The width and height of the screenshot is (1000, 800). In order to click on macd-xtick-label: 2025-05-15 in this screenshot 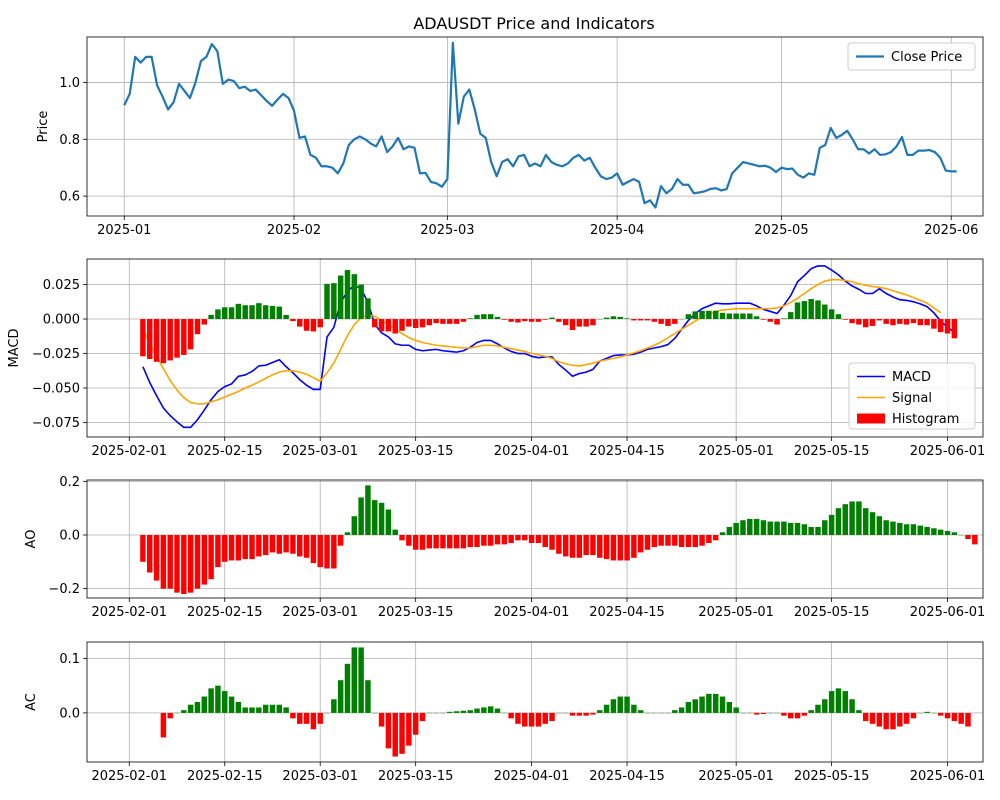, I will do `click(832, 451)`.